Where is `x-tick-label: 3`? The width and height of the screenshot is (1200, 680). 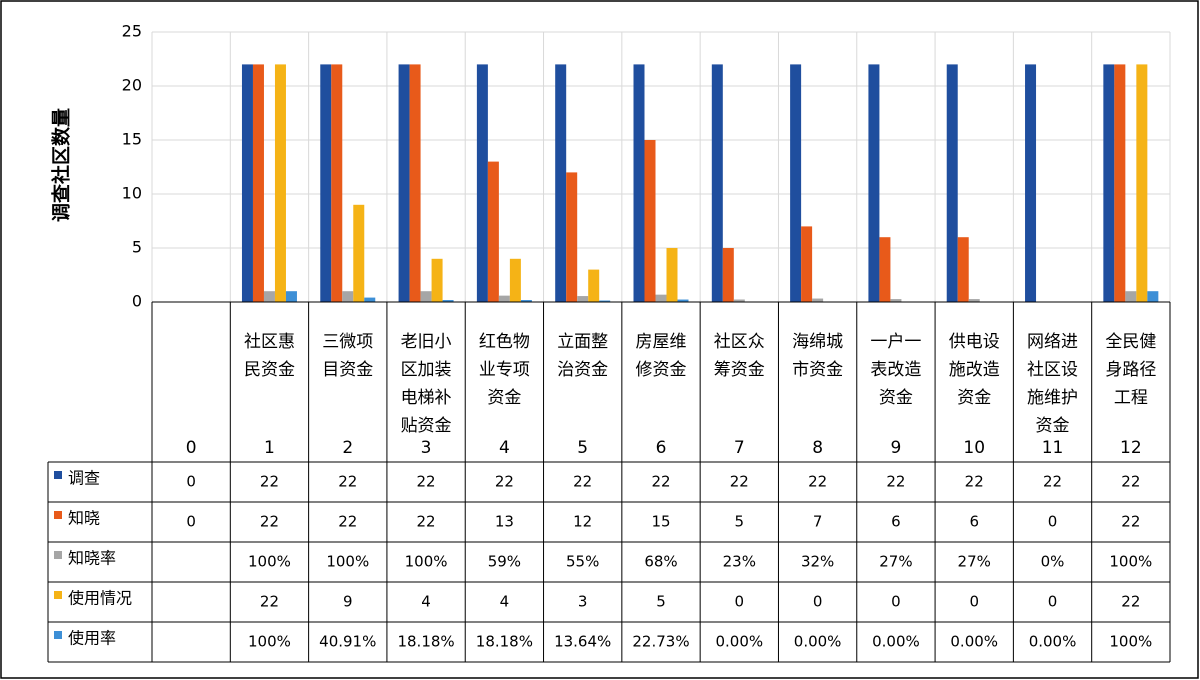
x-tick-label: 3 is located at coordinates (426, 448).